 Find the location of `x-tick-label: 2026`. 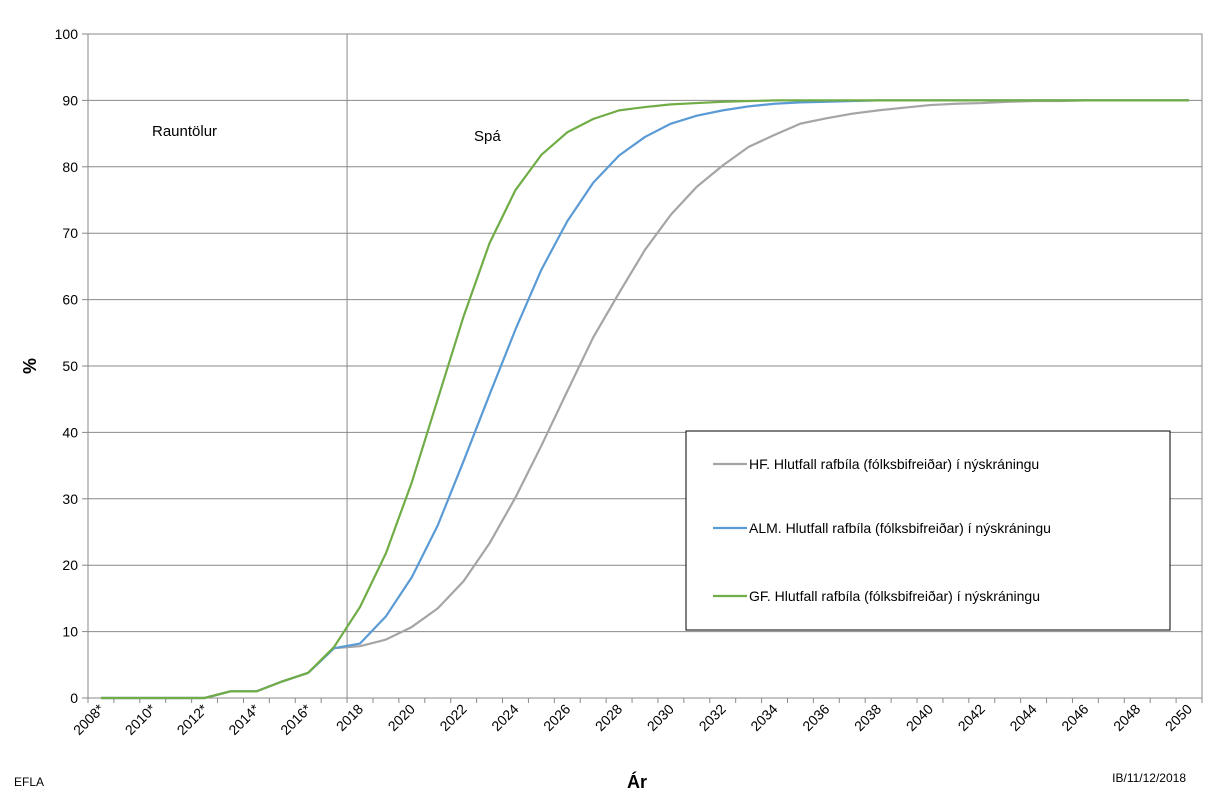

x-tick-label: 2026 is located at coordinates (556, 717).